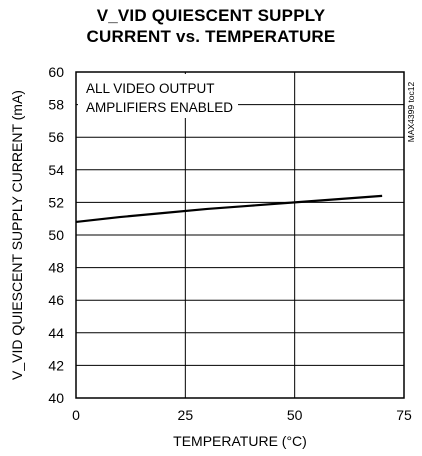  What do you see at coordinates (295, 415) in the screenshot?
I see `x-tick-label: 50` at bounding box center [295, 415].